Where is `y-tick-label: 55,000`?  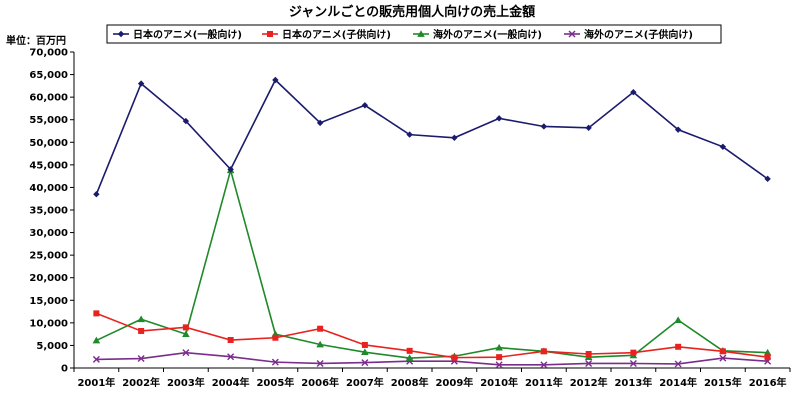 y-tick-label: 55,000 is located at coordinates (48, 120).